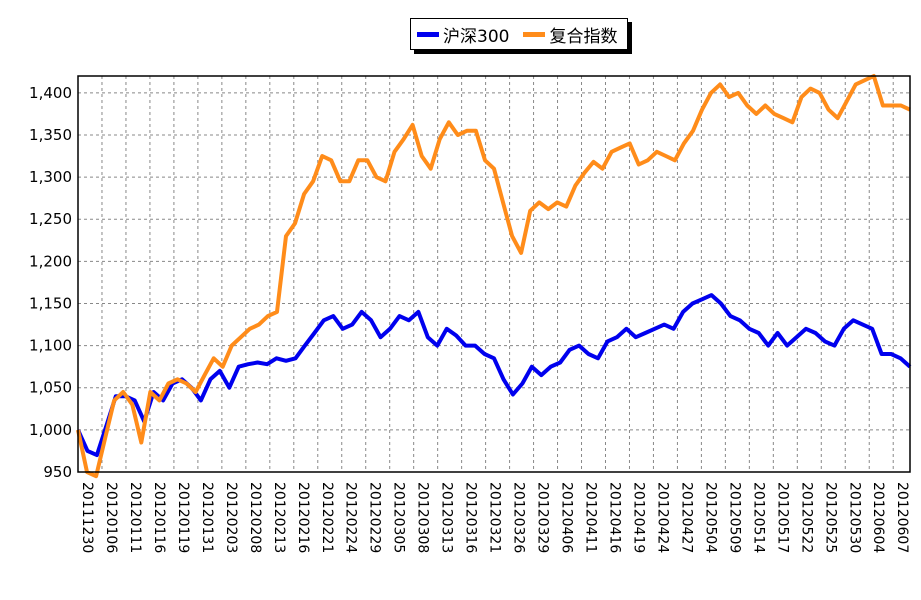 This screenshot has width=921, height=600. What do you see at coordinates (50, 430) in the screenshot?
I see `y-tick-label: 1,000` at bounding box center [50, 430].